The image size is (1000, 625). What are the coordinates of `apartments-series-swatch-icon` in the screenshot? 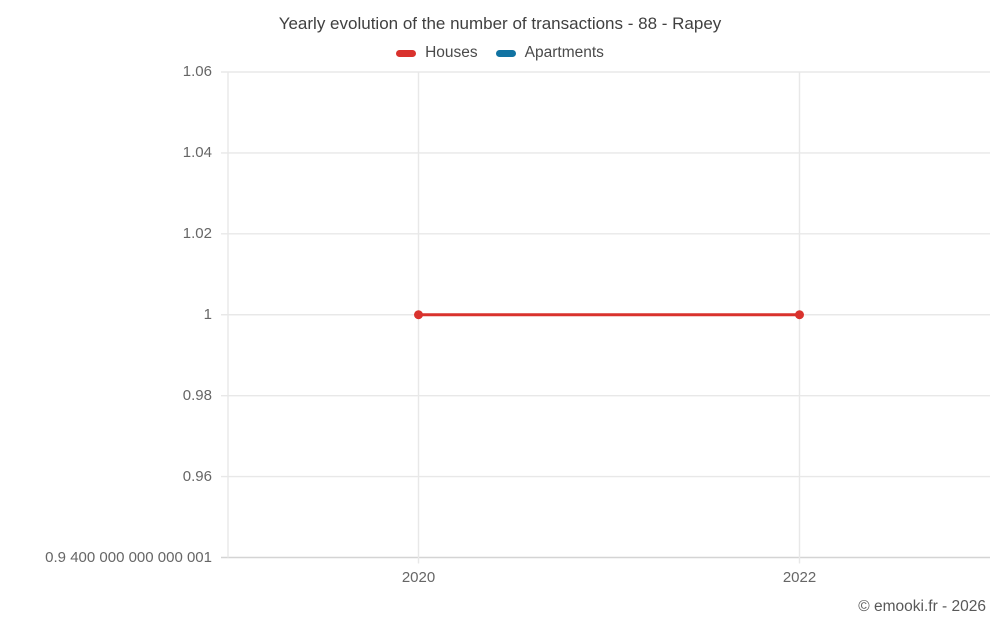 It's located at (505, 53).